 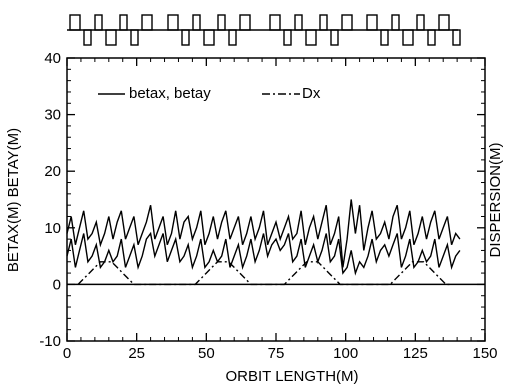 What do you see at coordinates (52, 228) in the screenshot?
I see `y-tick-label: 10` at bounding box center [52, 228].